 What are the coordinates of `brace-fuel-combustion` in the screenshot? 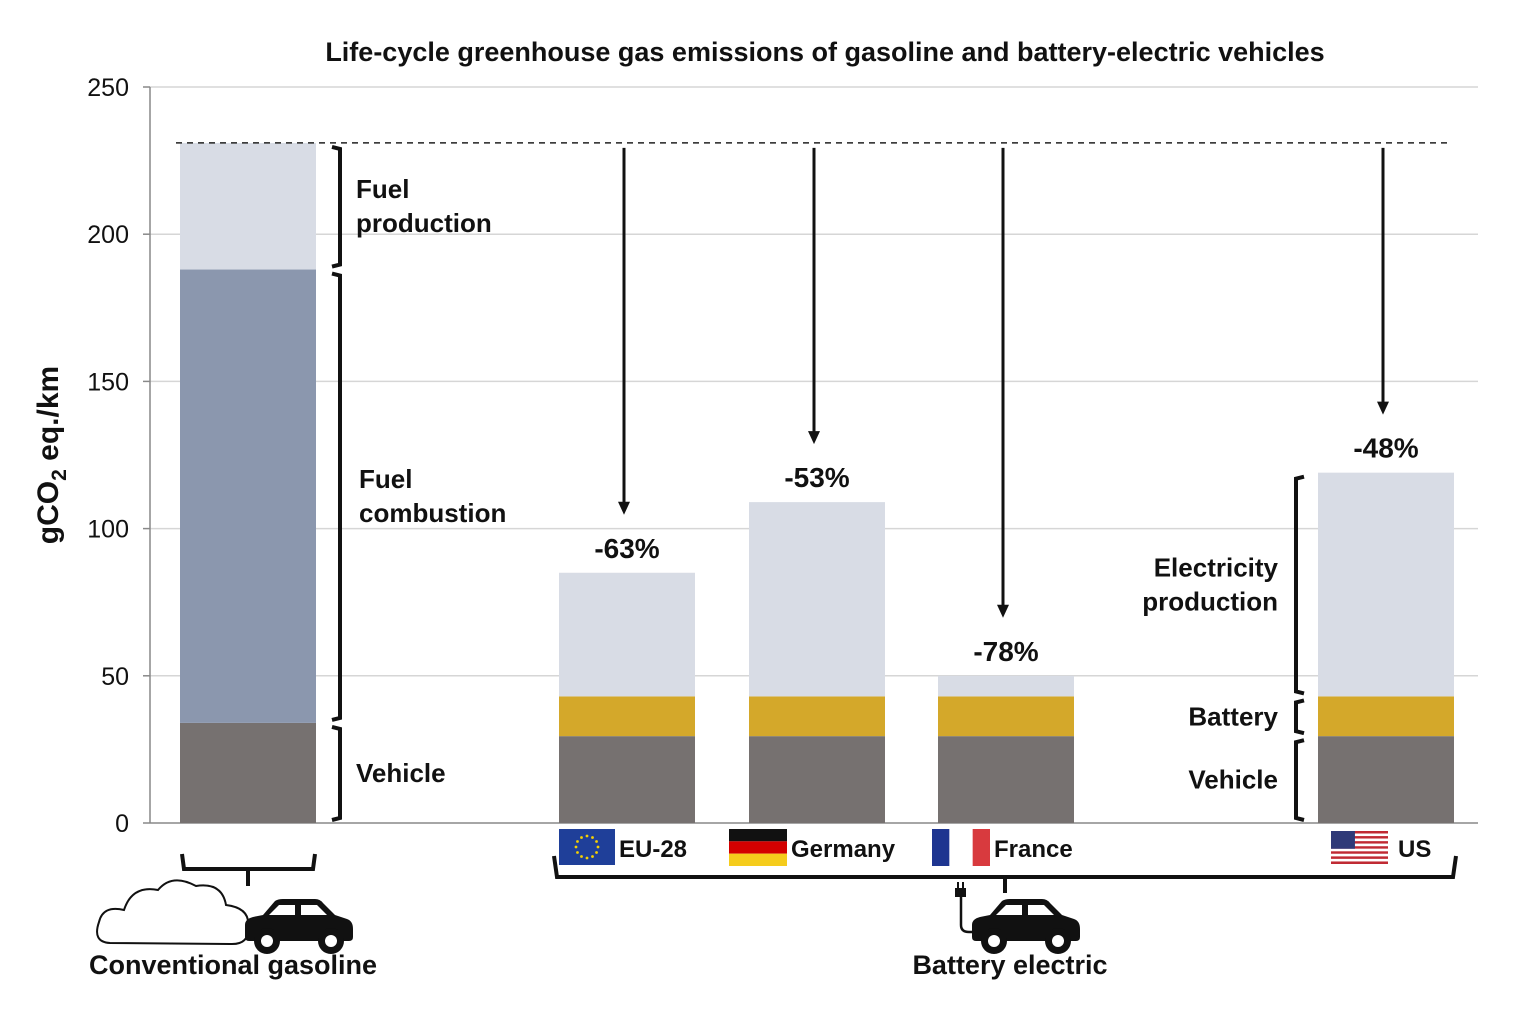 It's located at (336, 496).